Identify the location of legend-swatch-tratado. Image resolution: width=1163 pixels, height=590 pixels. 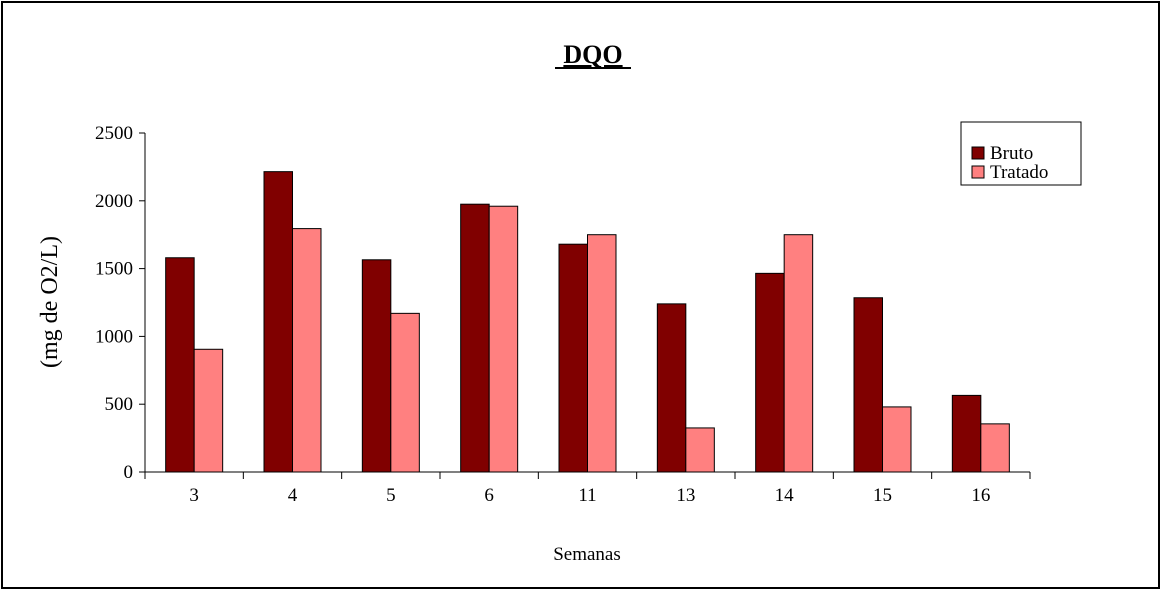
(978, 172).